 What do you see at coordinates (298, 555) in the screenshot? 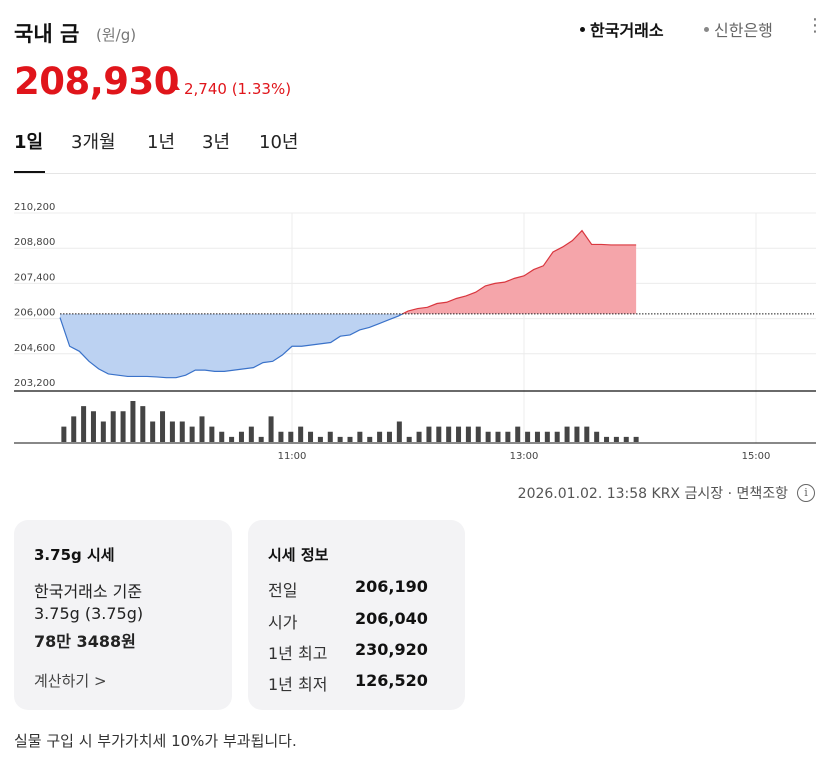
I see `card-title: 시세 정보` at bounding box center [298, 555].